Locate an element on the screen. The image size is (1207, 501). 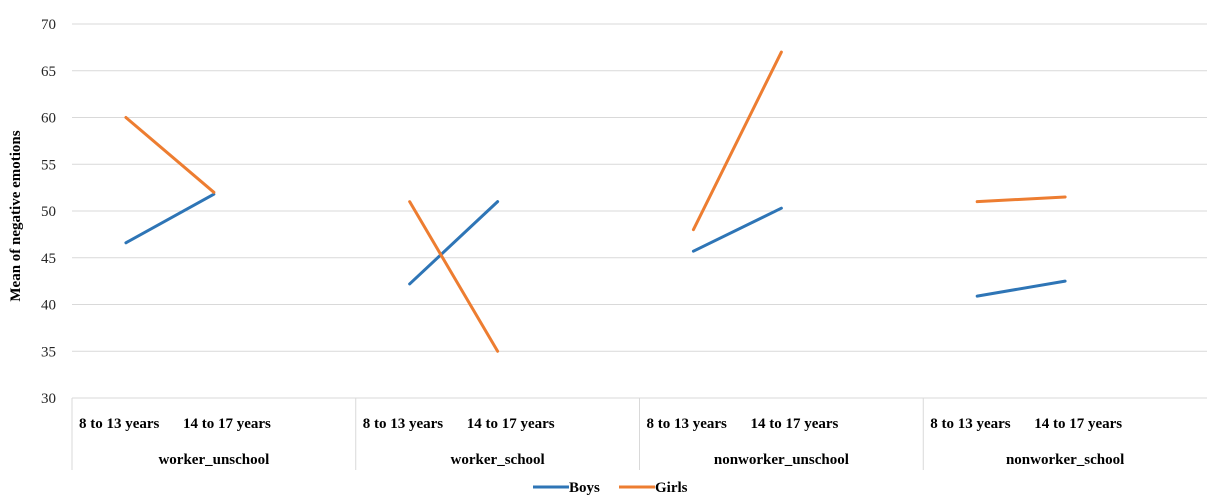
y-tick-label: 45 is located at coordinates (48, 259).